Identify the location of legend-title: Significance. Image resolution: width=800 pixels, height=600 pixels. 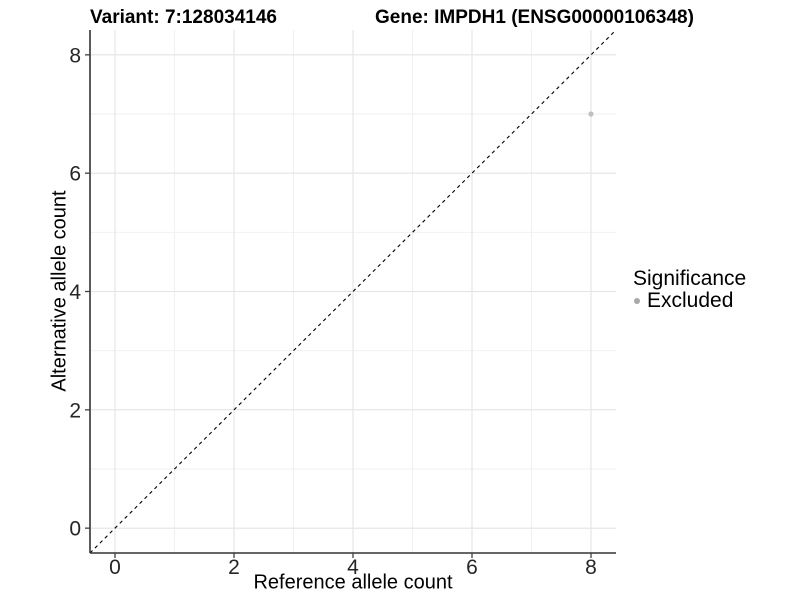
(690, 278).